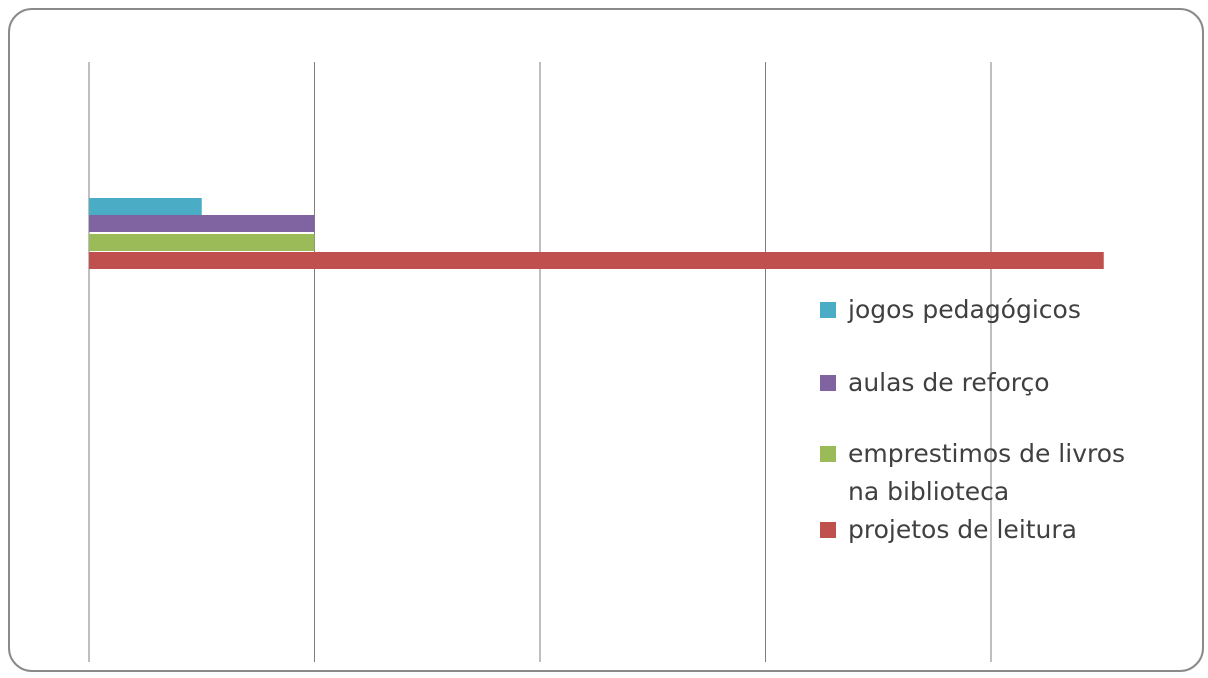 The image size is (1208, 678). I want to click on bar-emprestimos-de-livros-na-biblioteca, so click(202, 242).